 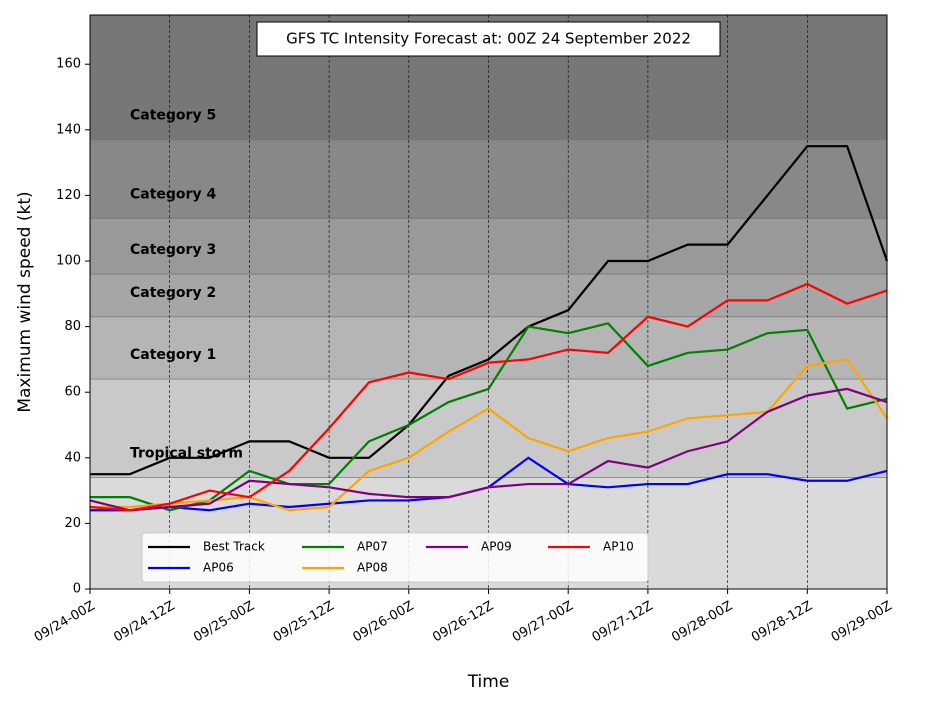 I want to click on y-tick-label: 60, so click(x=72, y=392).